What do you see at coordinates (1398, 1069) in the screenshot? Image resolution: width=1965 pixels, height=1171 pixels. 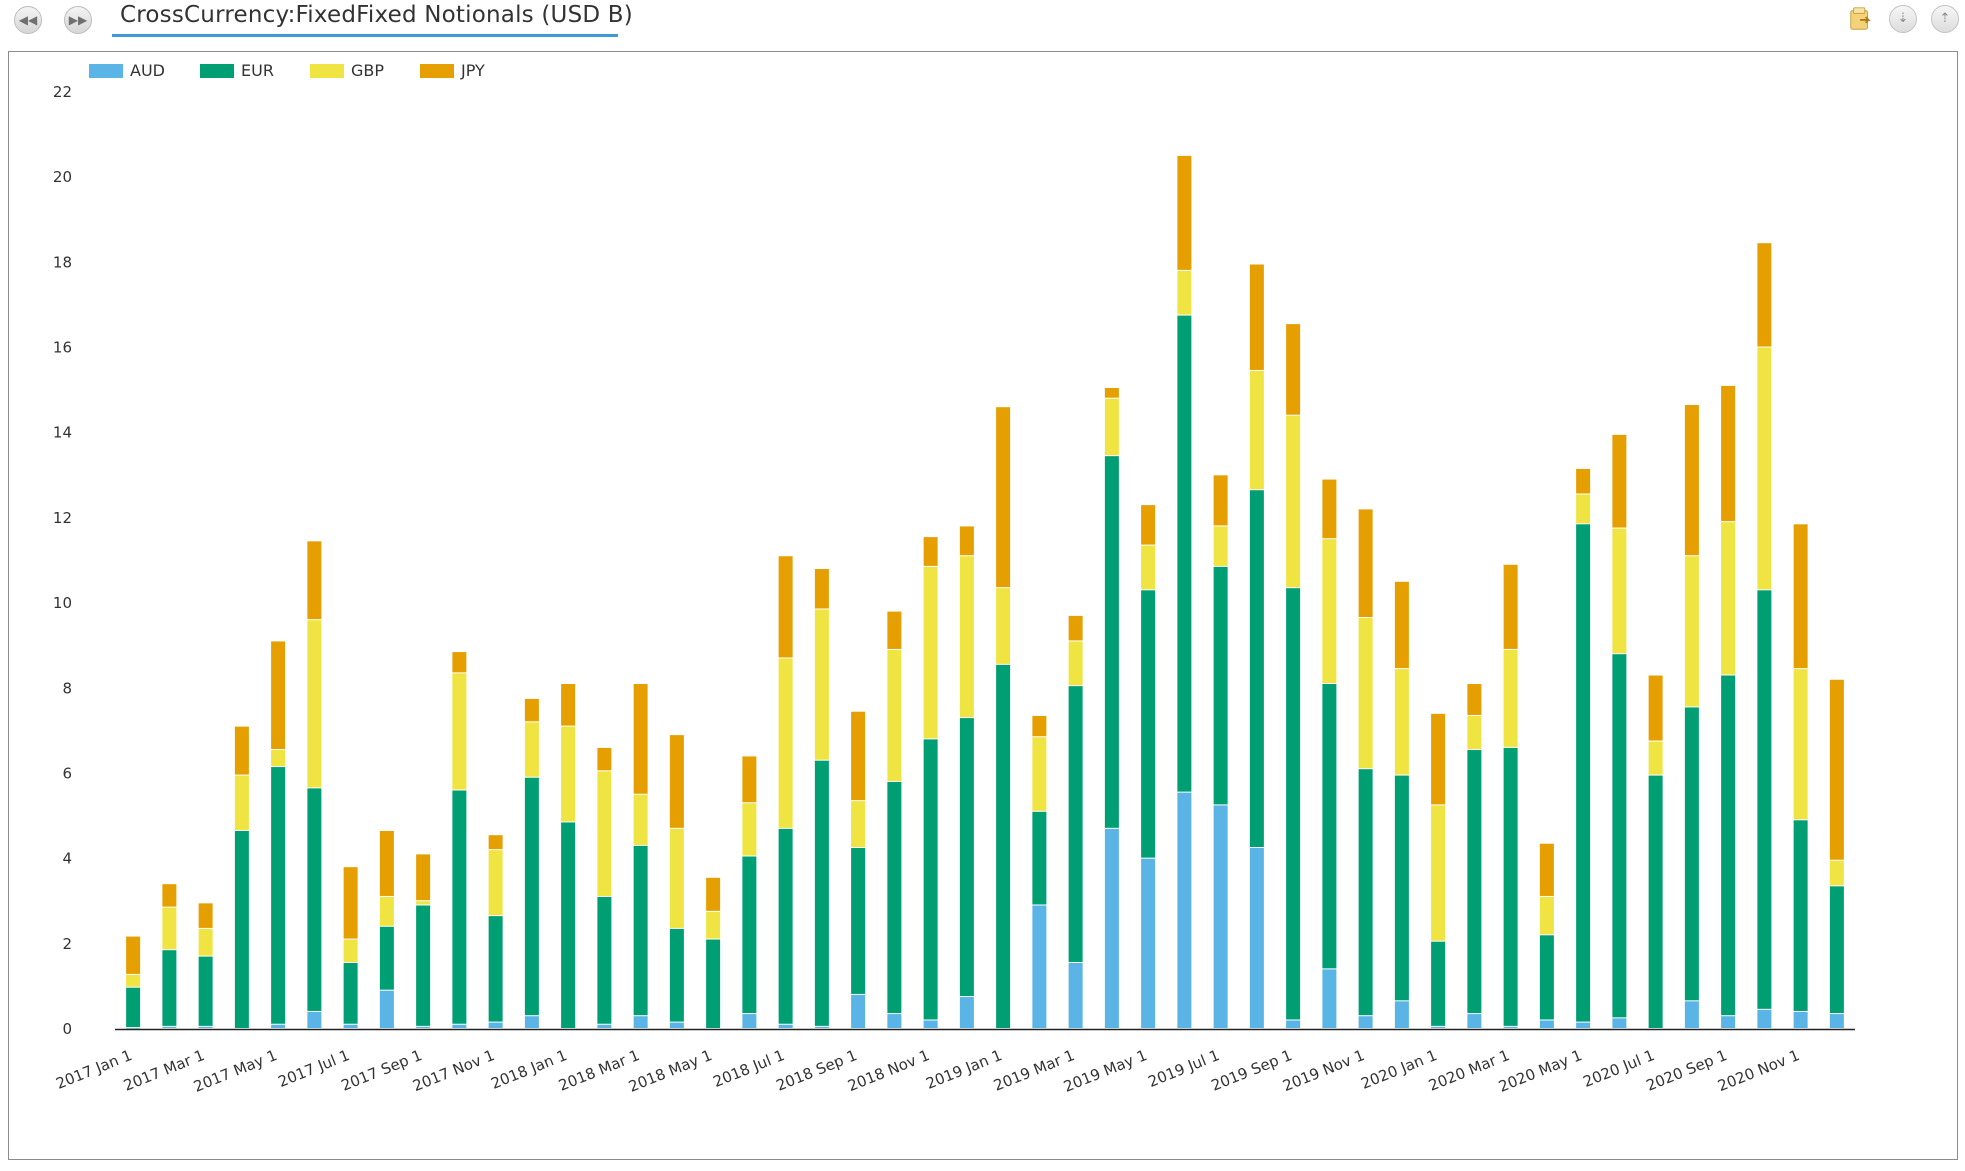 I see `x-tick-label: 2020 Jan 1` at bounding box center [1398, 1069].